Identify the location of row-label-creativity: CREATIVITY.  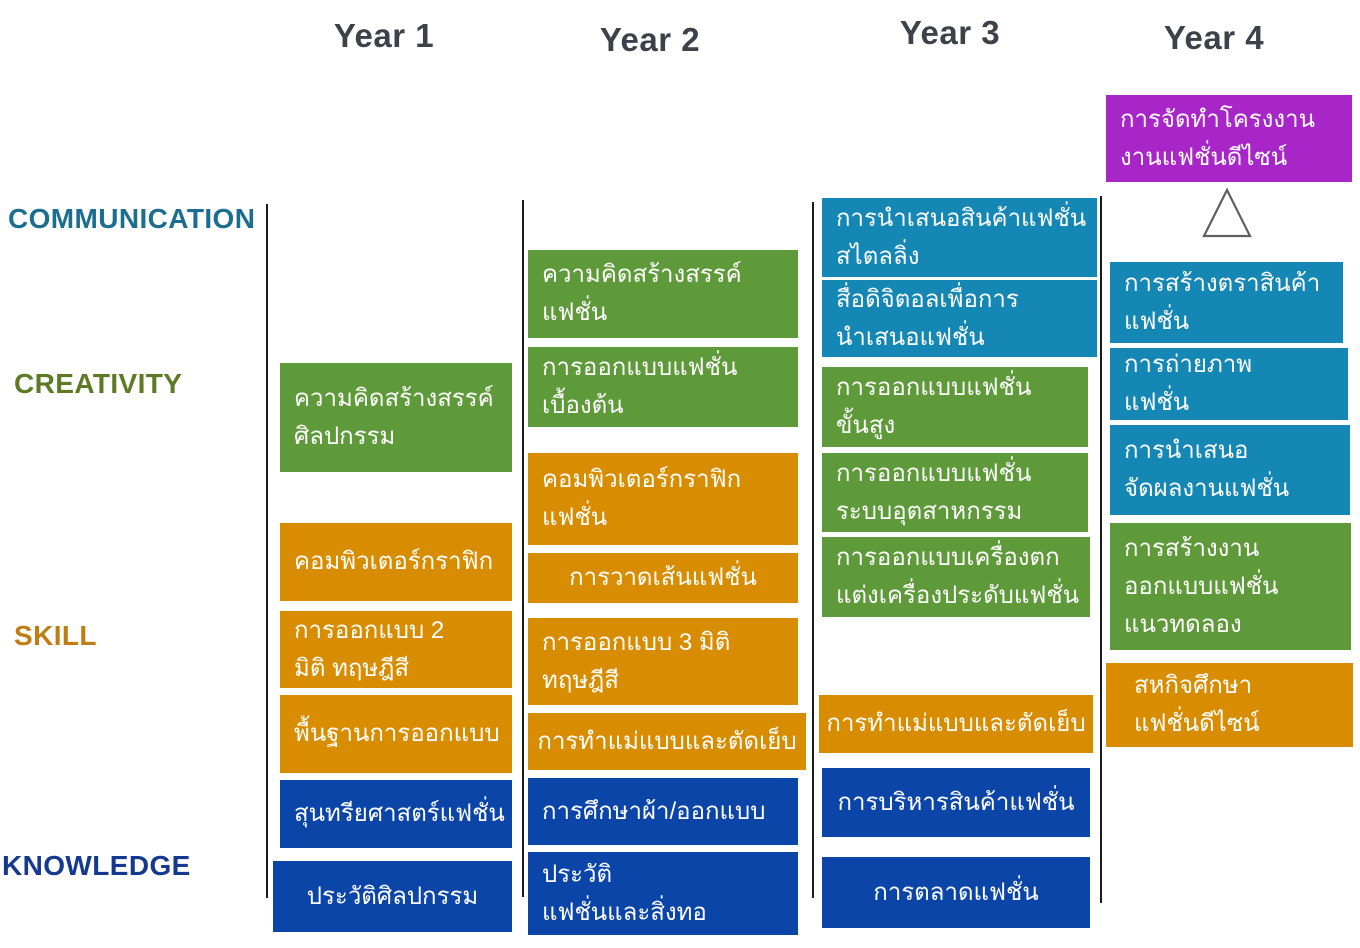
(98, 383).